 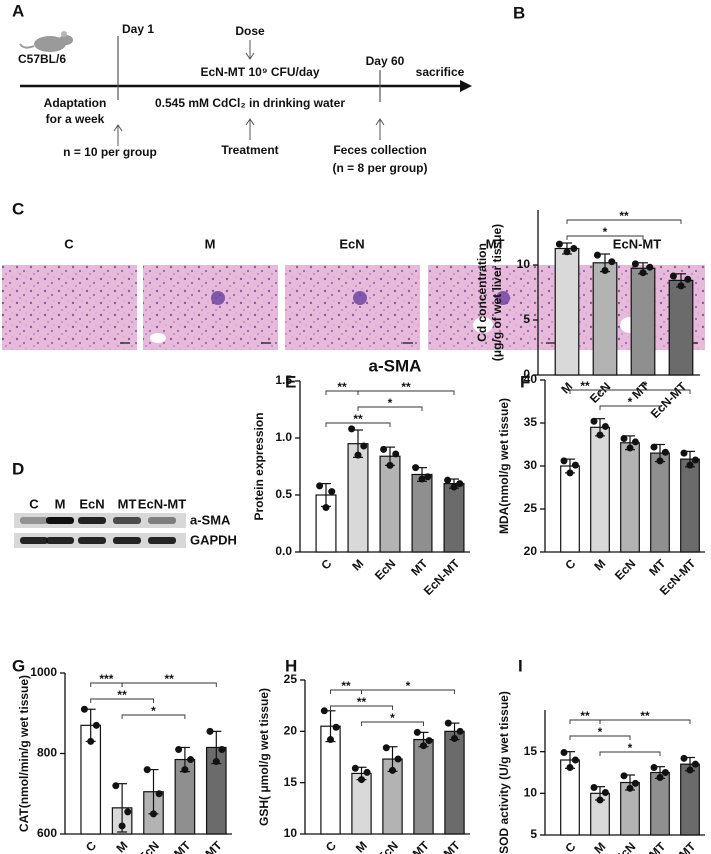 I want to click on western-blot: D a-SMA GAPDH C M EcN MT EcN-MT, so click(x=124, y=503).